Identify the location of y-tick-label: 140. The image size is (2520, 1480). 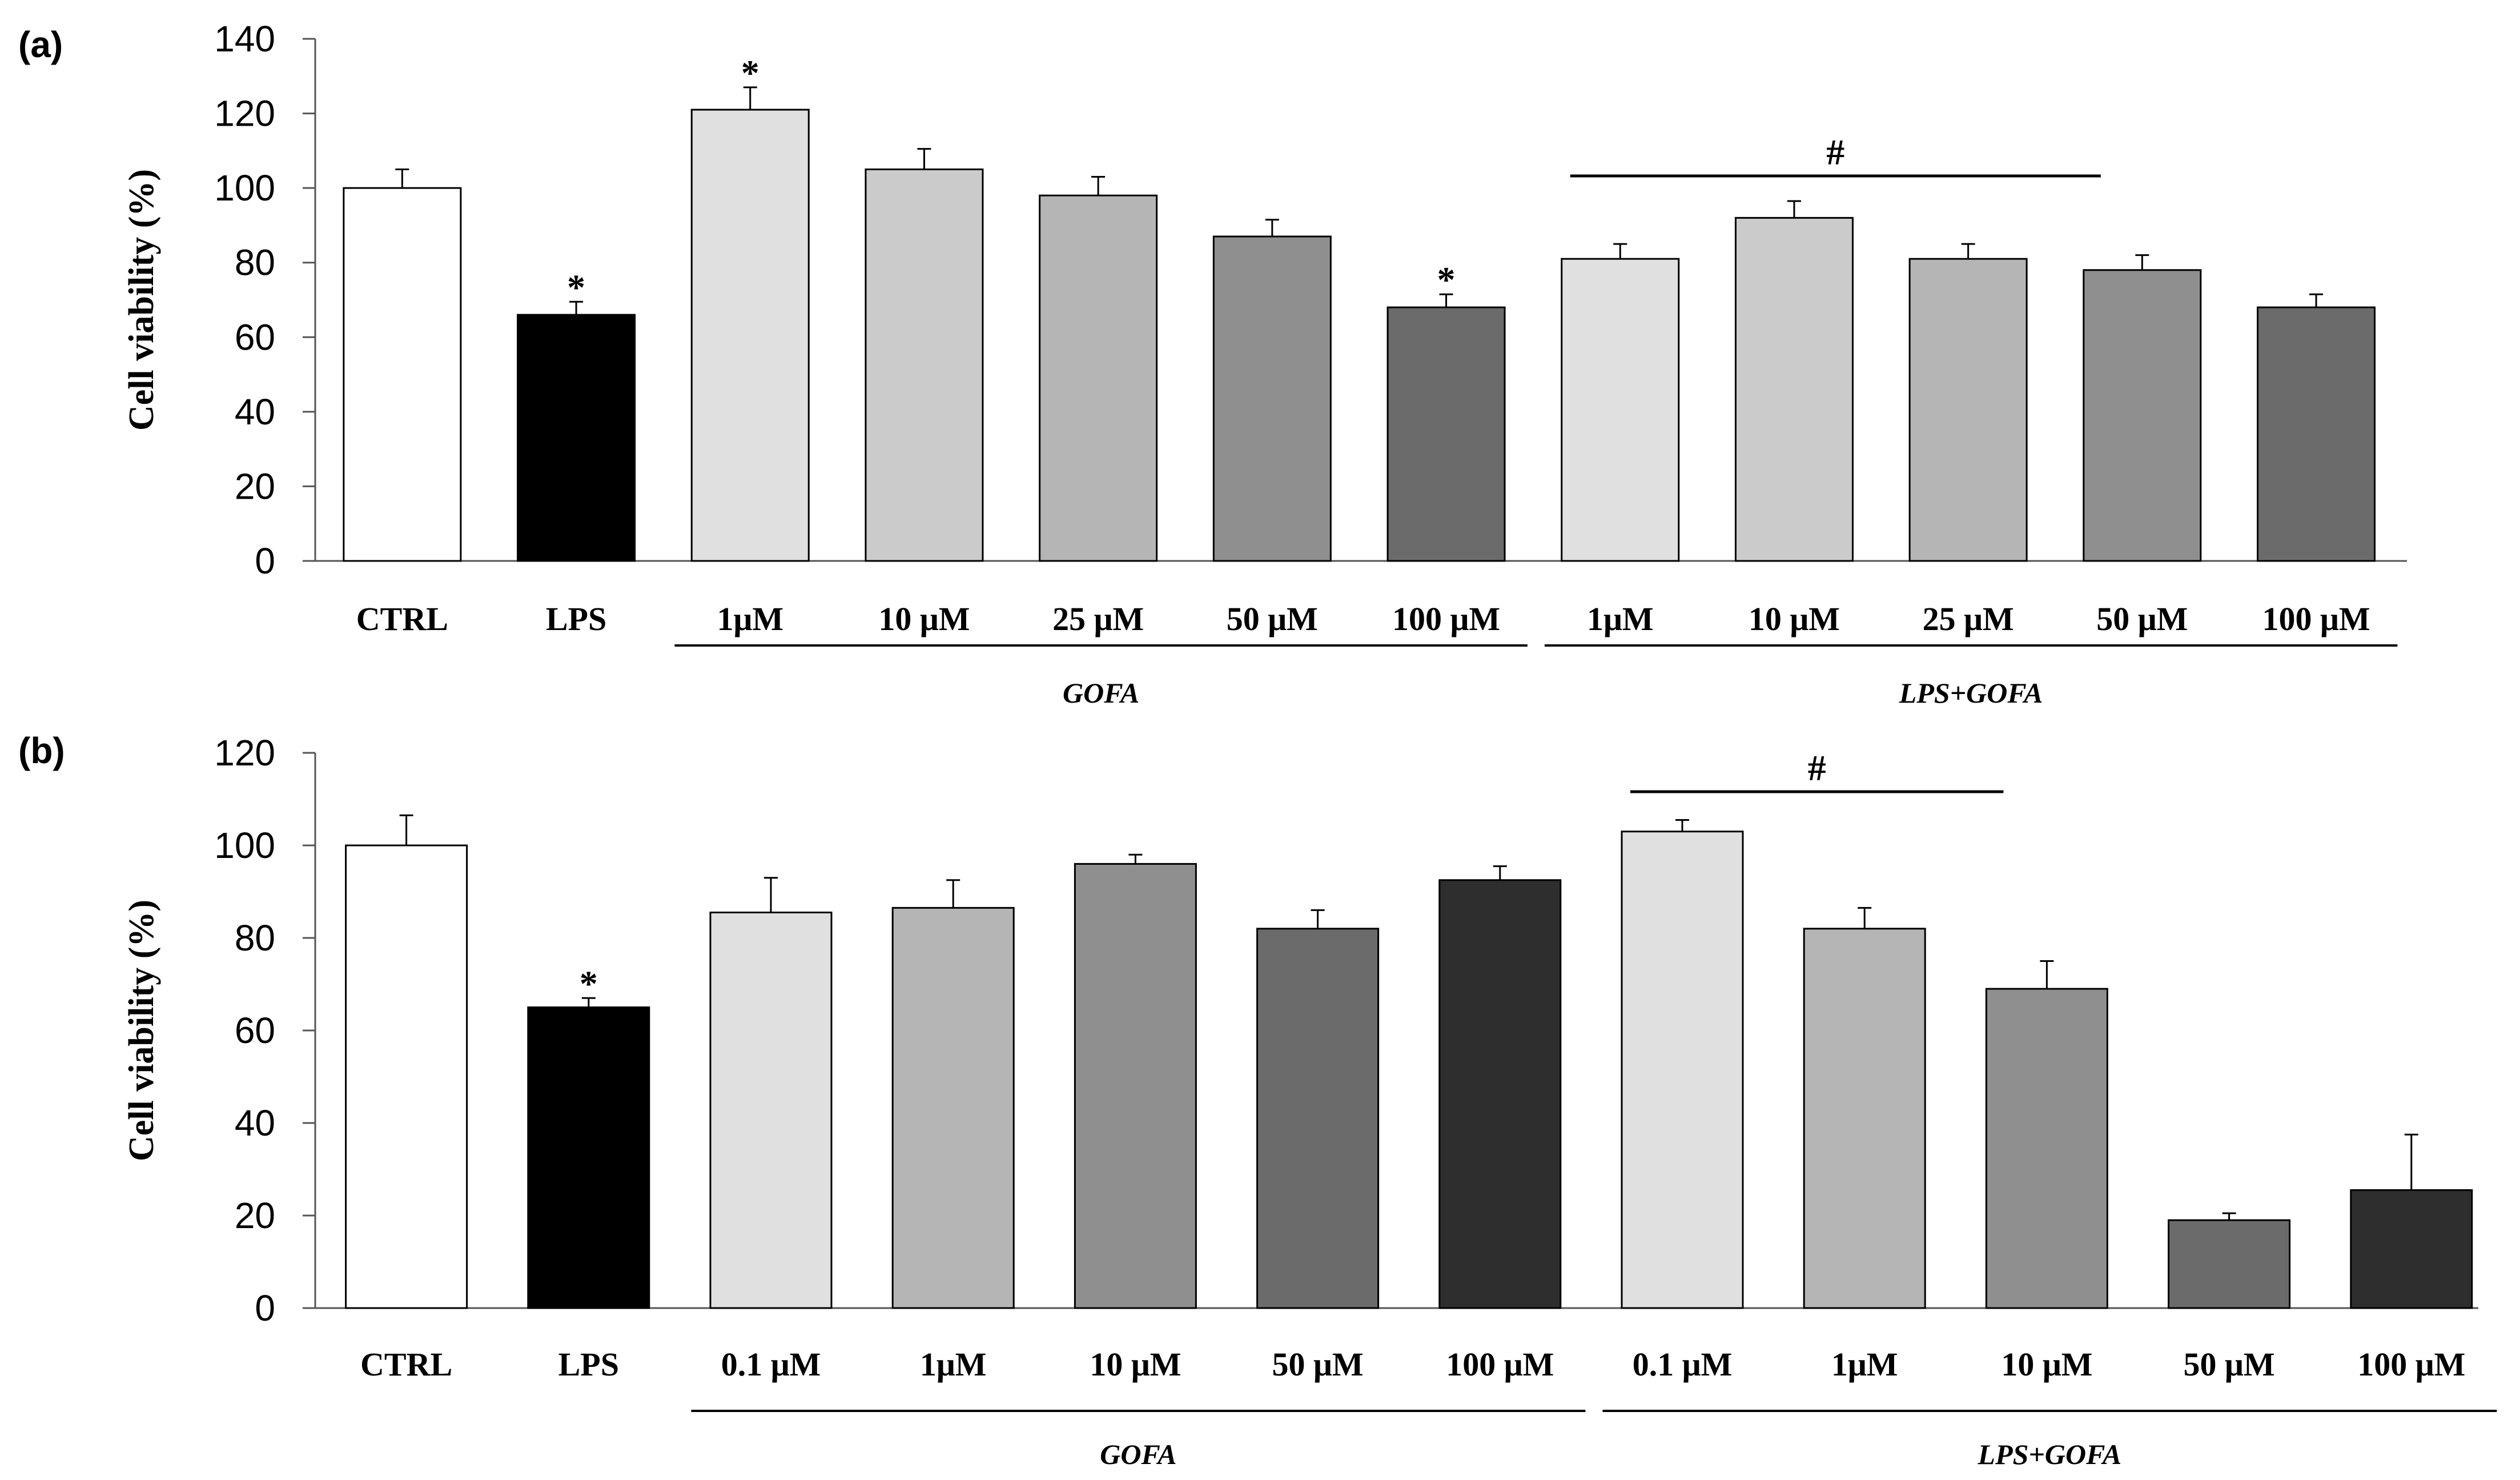
(244, 38).